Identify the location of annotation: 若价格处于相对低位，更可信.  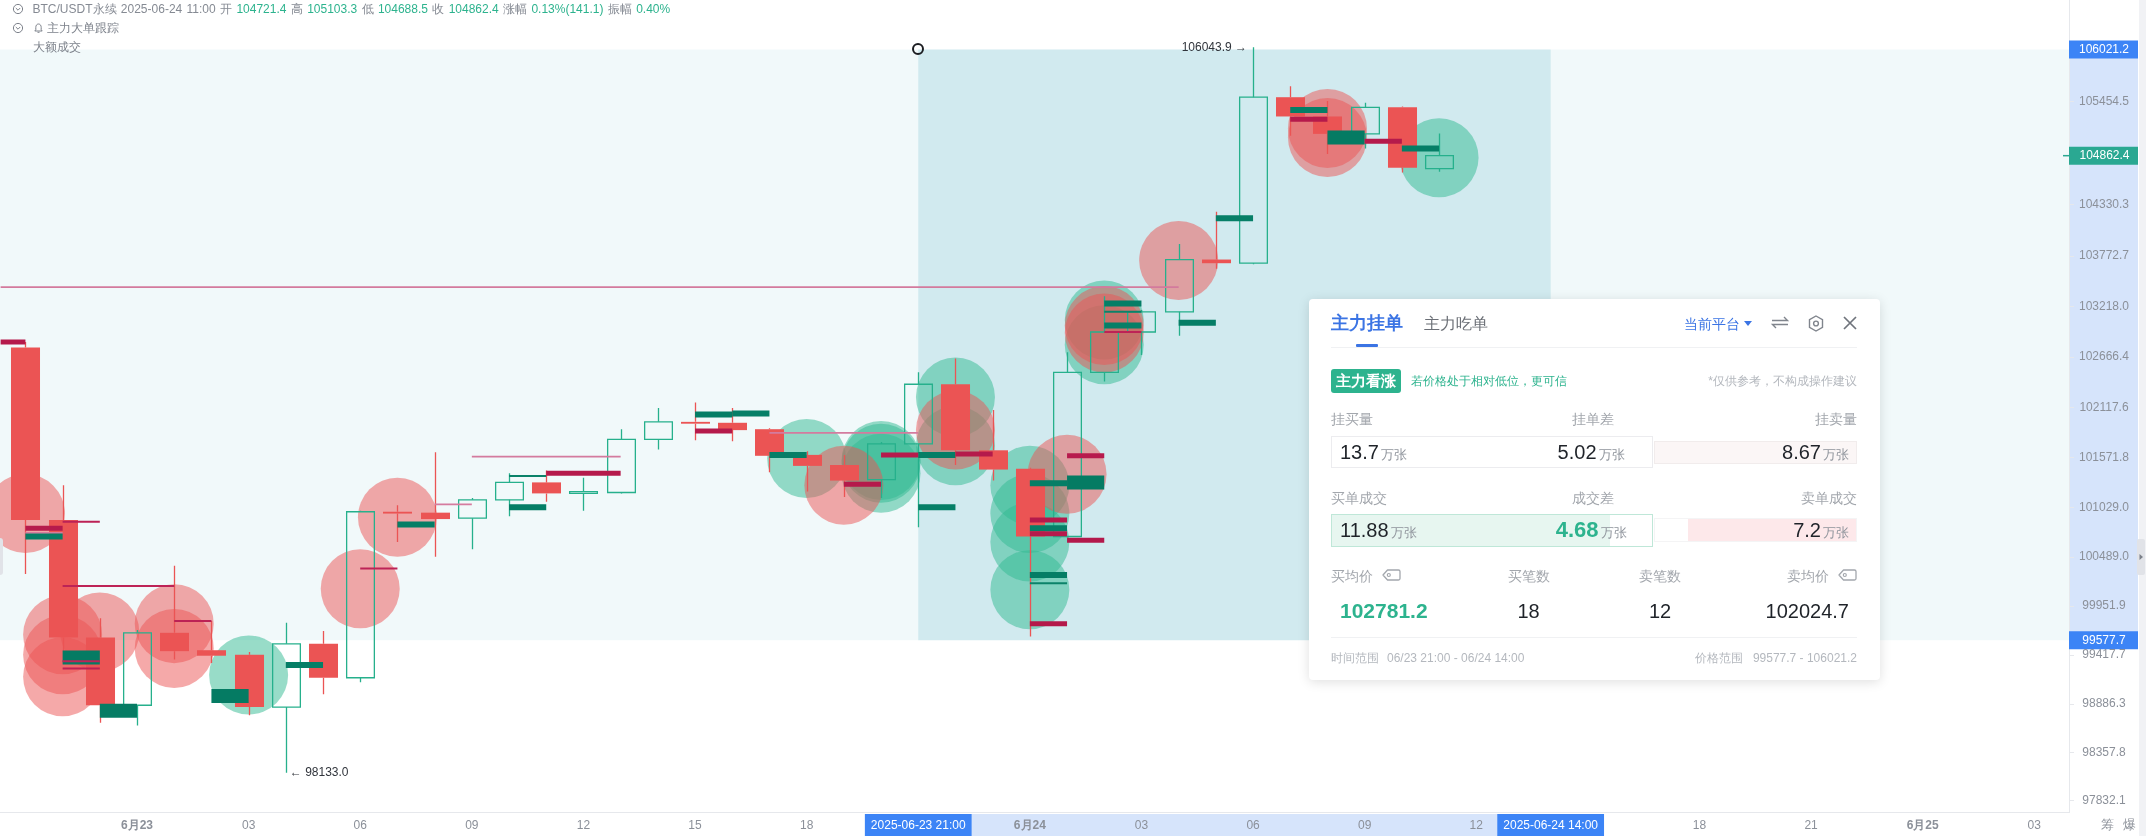
(1489, 381).